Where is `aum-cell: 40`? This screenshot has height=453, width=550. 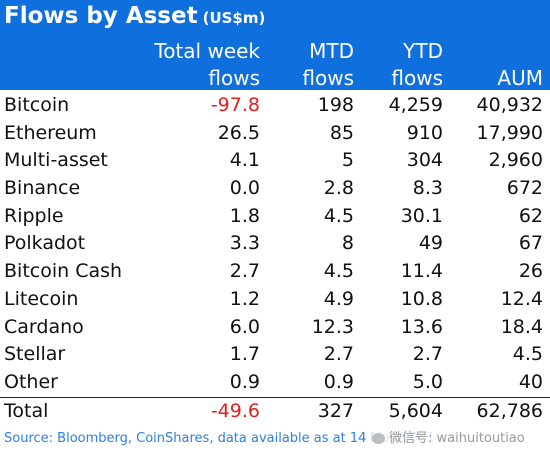 aum-cell: 40 is located at coordinates (530, 381).